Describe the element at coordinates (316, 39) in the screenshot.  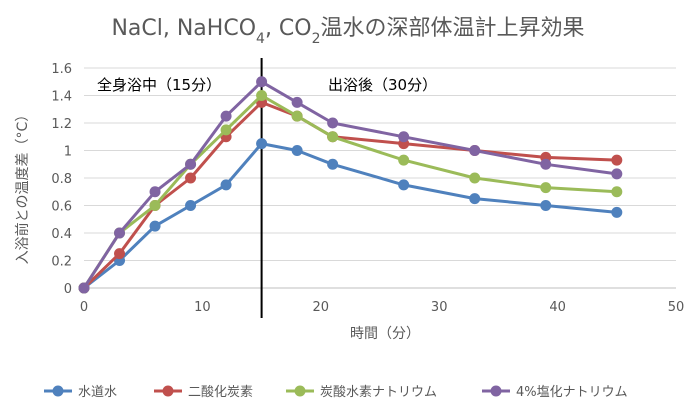
I see `title-part: 2` at that location.